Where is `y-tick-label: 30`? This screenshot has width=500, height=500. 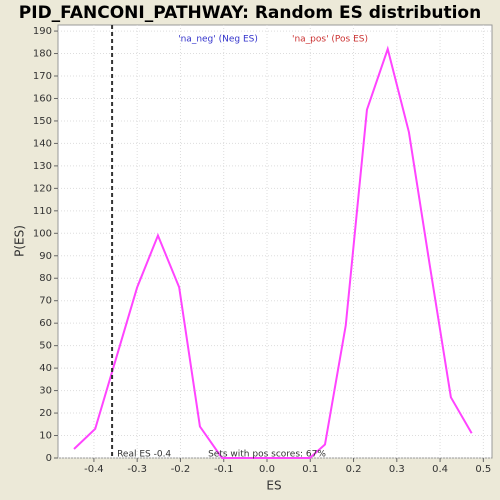 y-tick-label: 30 is located at coordinates (45, 391).